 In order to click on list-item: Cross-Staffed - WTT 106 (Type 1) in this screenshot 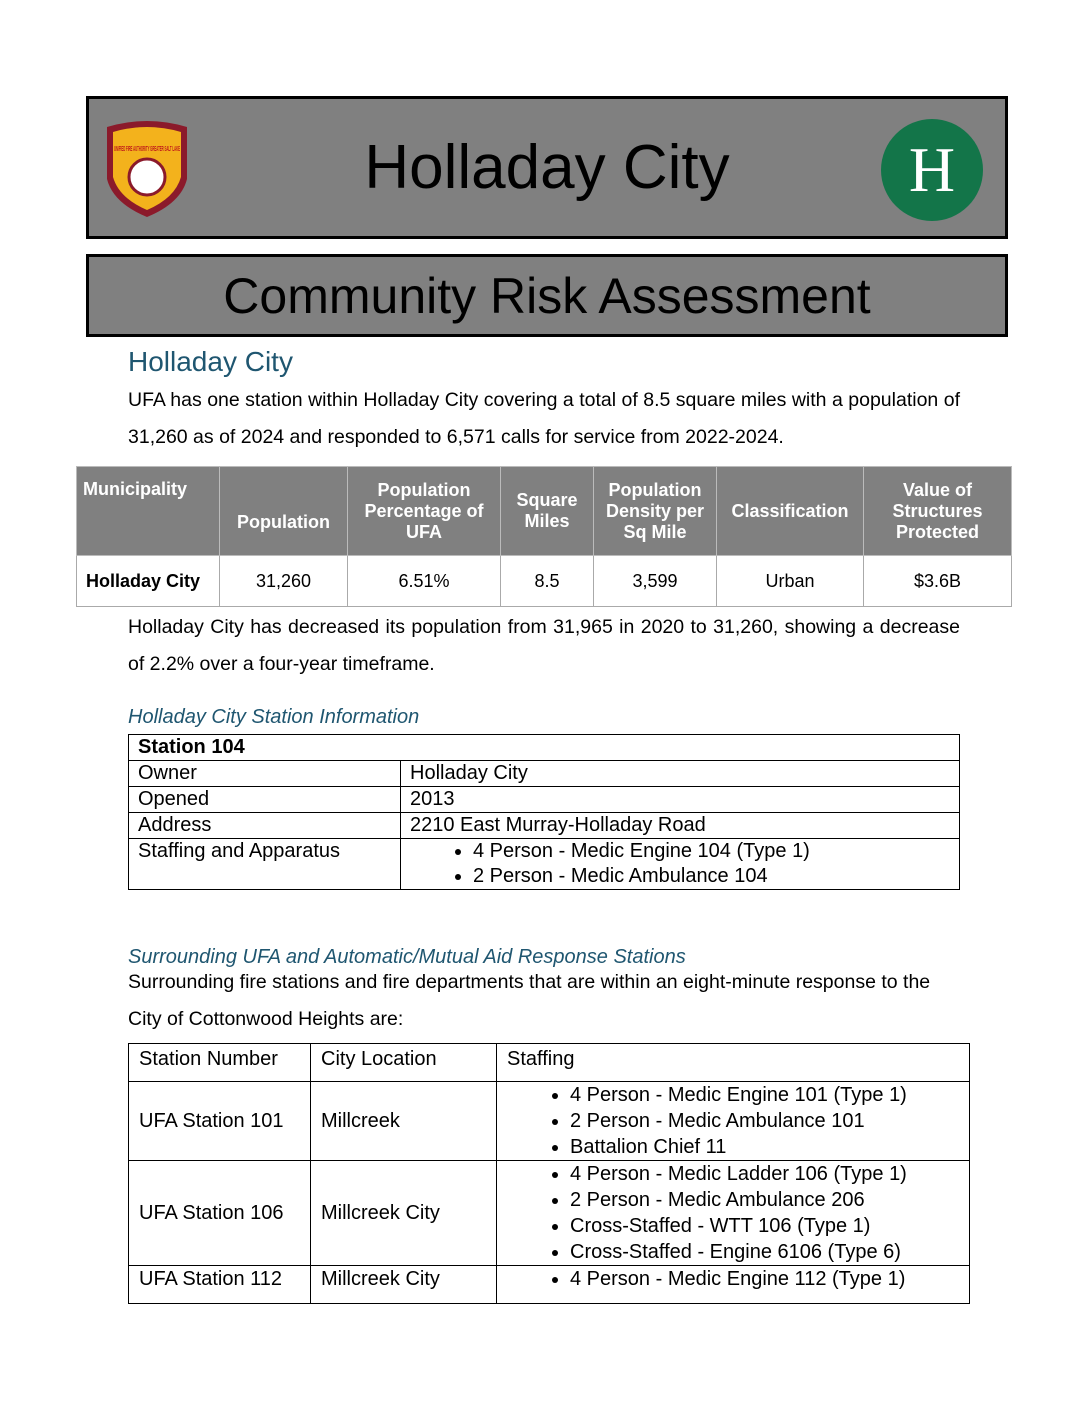, I will do `click(764, 1226)`.